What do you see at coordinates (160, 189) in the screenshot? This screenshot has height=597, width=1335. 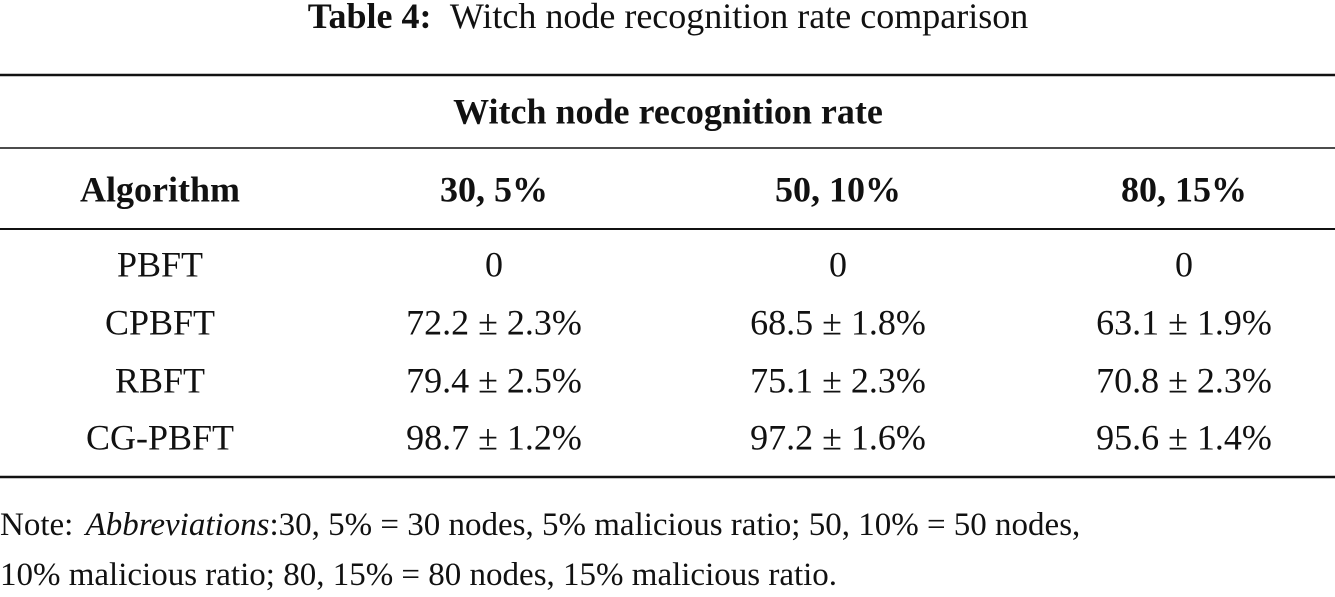 I see `column-header: Algorithm` at bounding box center [160, 189].